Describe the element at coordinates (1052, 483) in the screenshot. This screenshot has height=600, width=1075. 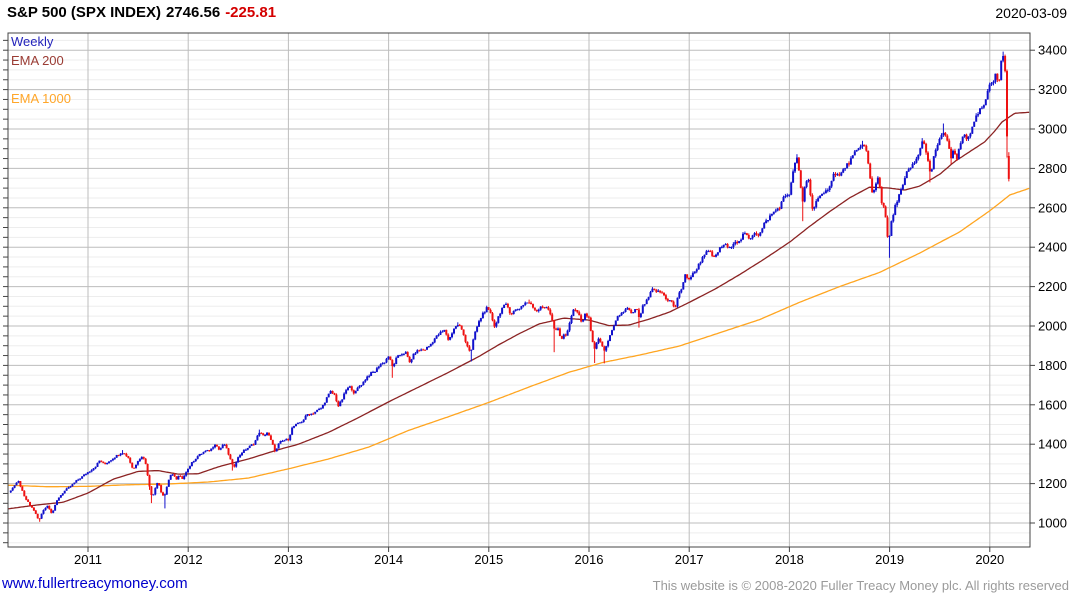
I see `svg-text: 1200` at that location.